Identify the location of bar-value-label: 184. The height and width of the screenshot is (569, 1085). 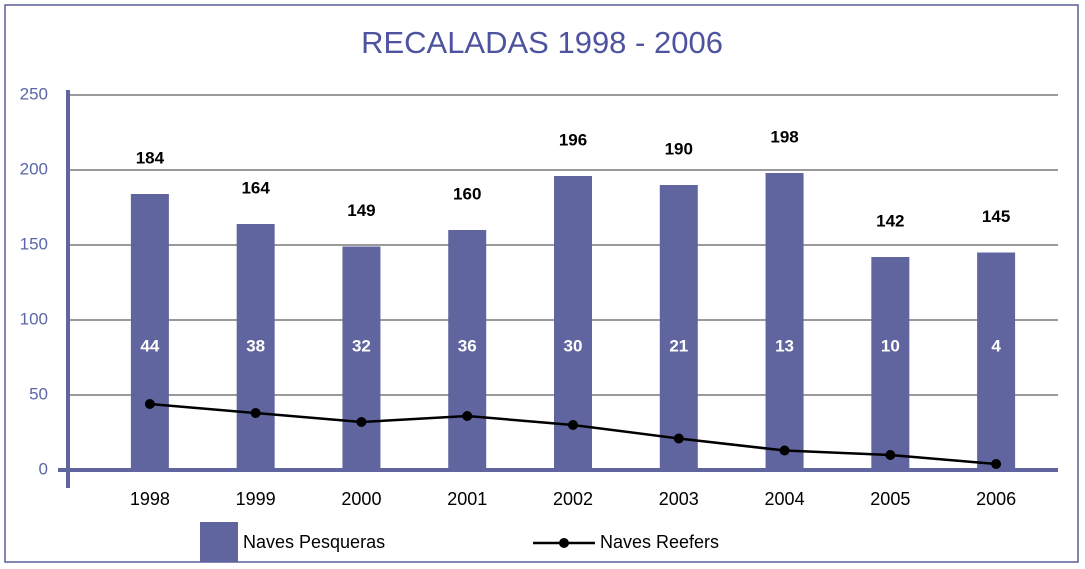
(150, 157).